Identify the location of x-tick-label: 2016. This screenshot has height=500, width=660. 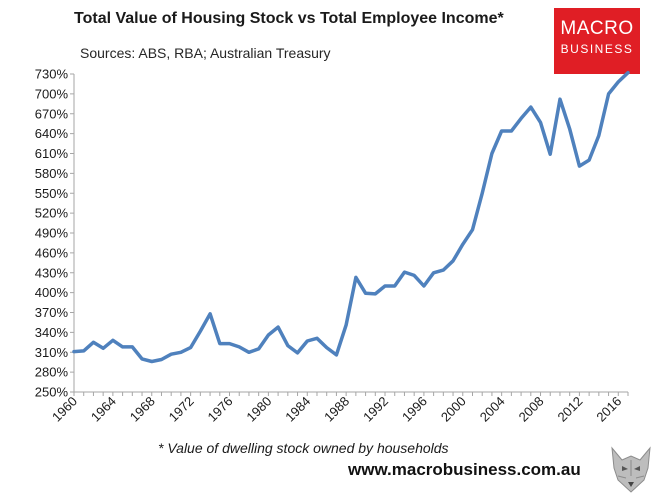
(608, 409).